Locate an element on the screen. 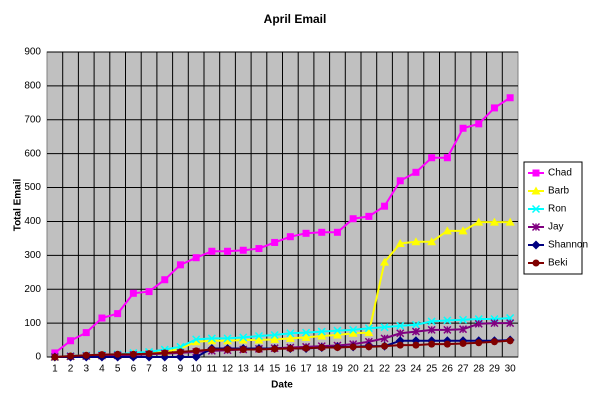  x-tick-label: 30 is located at coordinates (511, 369).